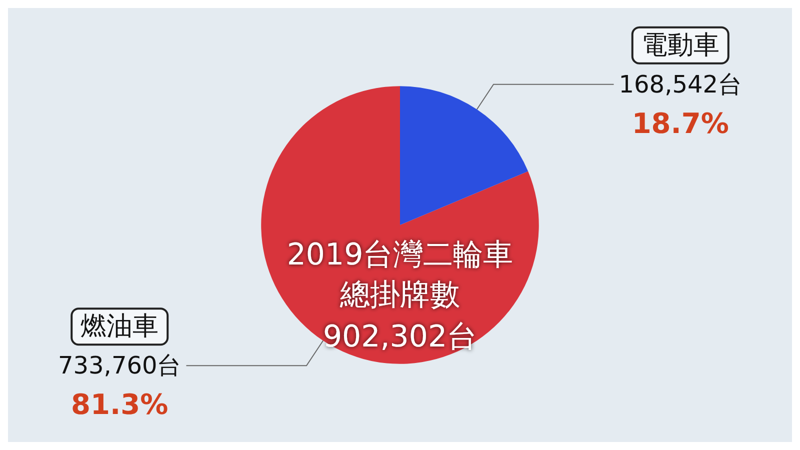  Describe the element at coordinates (680, 84) in the screenshot. I see `data-label: 168,542台` at that location.